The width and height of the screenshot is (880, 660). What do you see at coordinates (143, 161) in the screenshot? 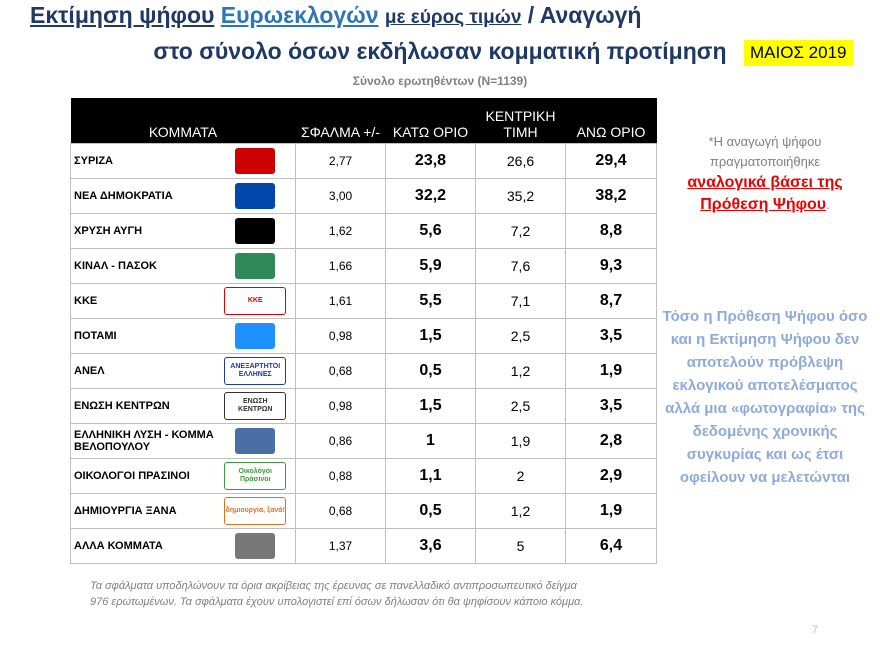
I see `party-name: ΣΥΡΙΖΑ` at bounding box center [143, 161].